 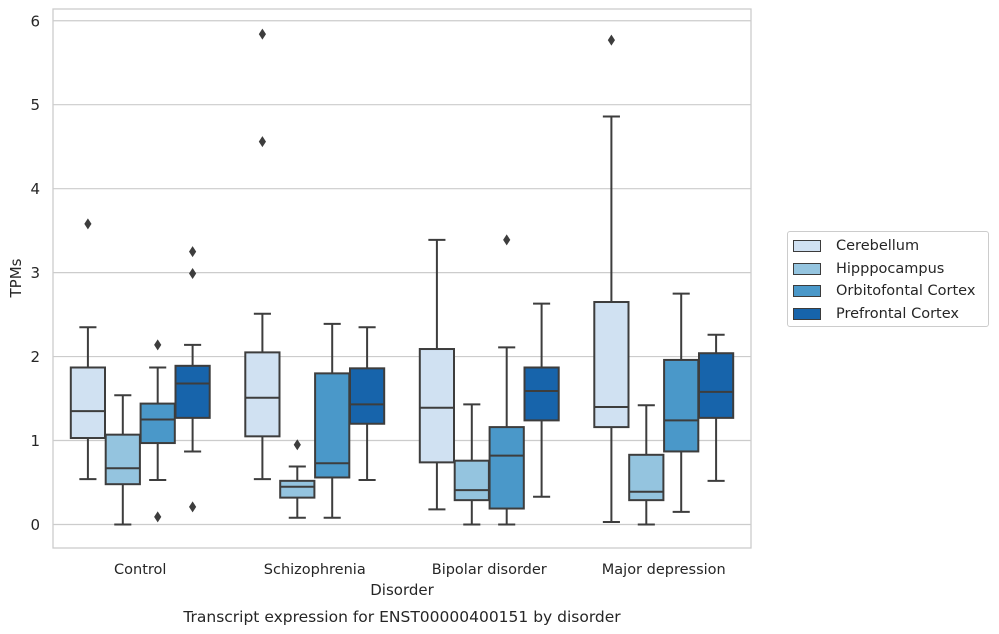 What do you see at coordinates (35, 525) in the screenshot?
I see `y-tick-label-0: 0` at bounding box center [35, 525].